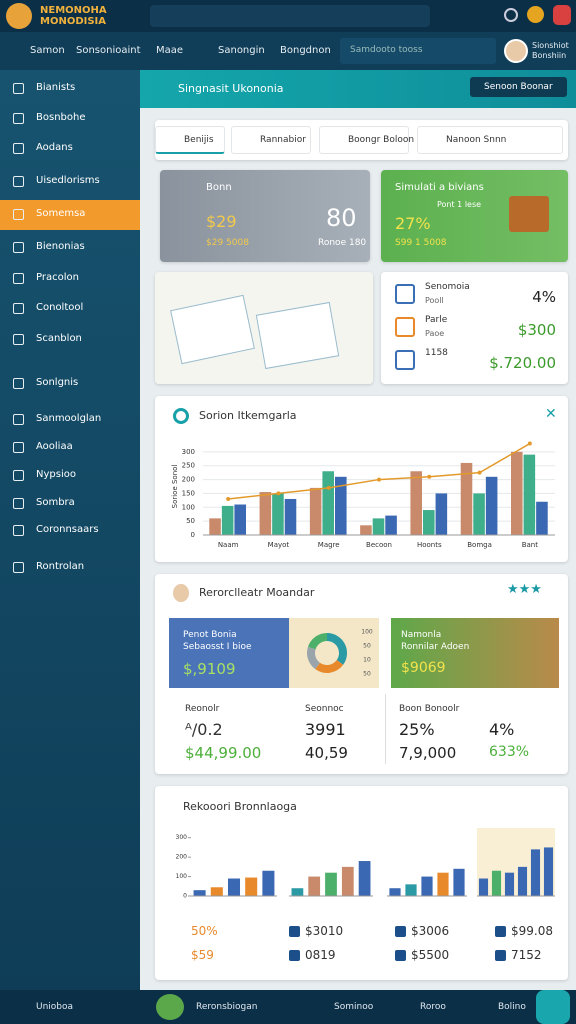 The width and height of the screenshot is (576, 1024). I want to click on donut-segment, so click(313, 658).